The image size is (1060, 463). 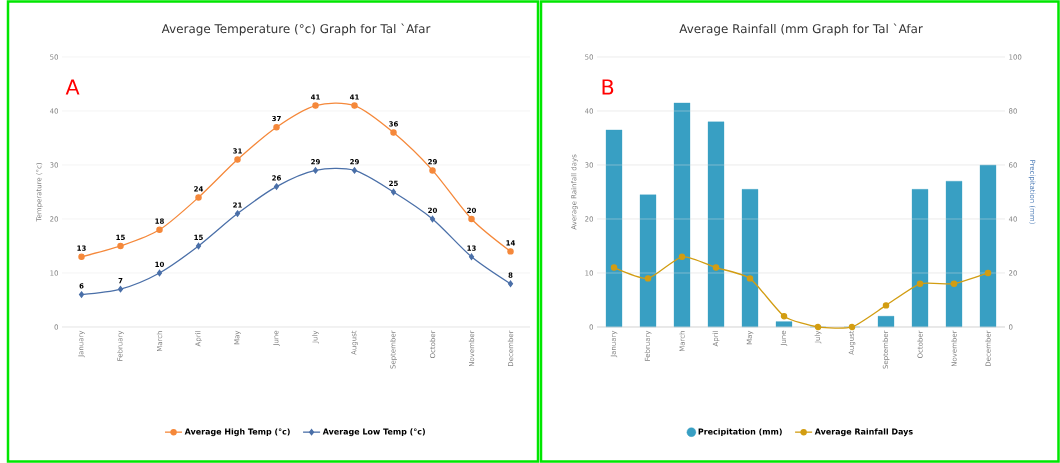 What do you see at coordinates (72, 87) in the screenshot?
I see `annotation: A` at bounding box center [72, 87].